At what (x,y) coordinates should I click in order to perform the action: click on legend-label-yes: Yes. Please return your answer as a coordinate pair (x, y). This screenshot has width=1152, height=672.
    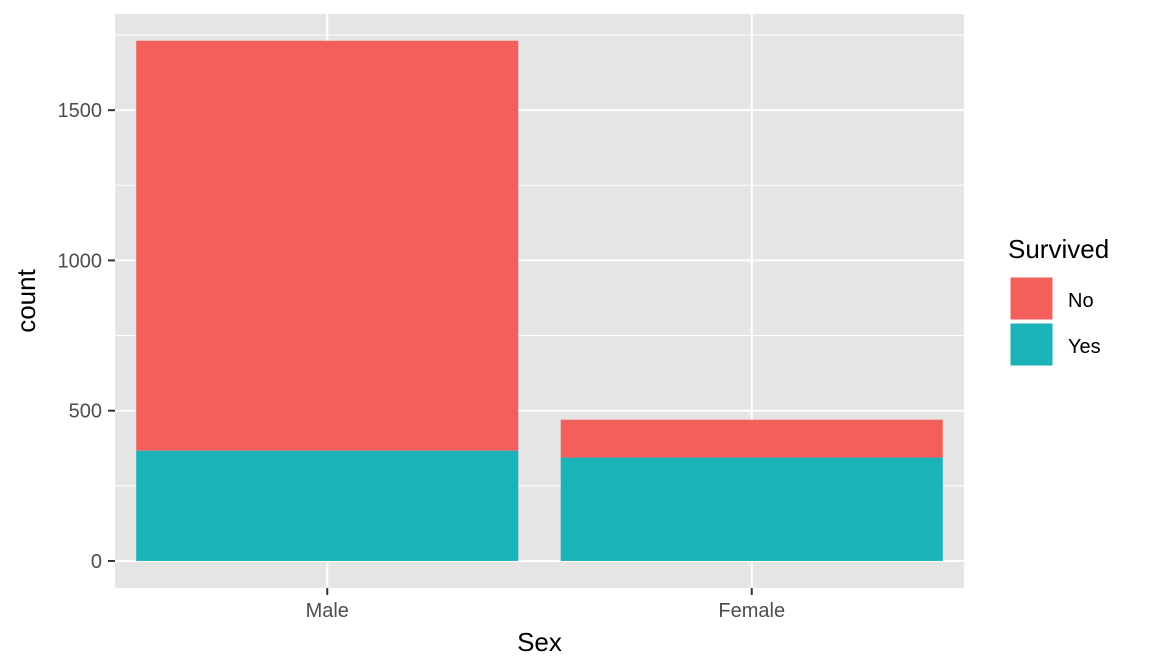
    Looking at the image, I should click on (1084, 347).